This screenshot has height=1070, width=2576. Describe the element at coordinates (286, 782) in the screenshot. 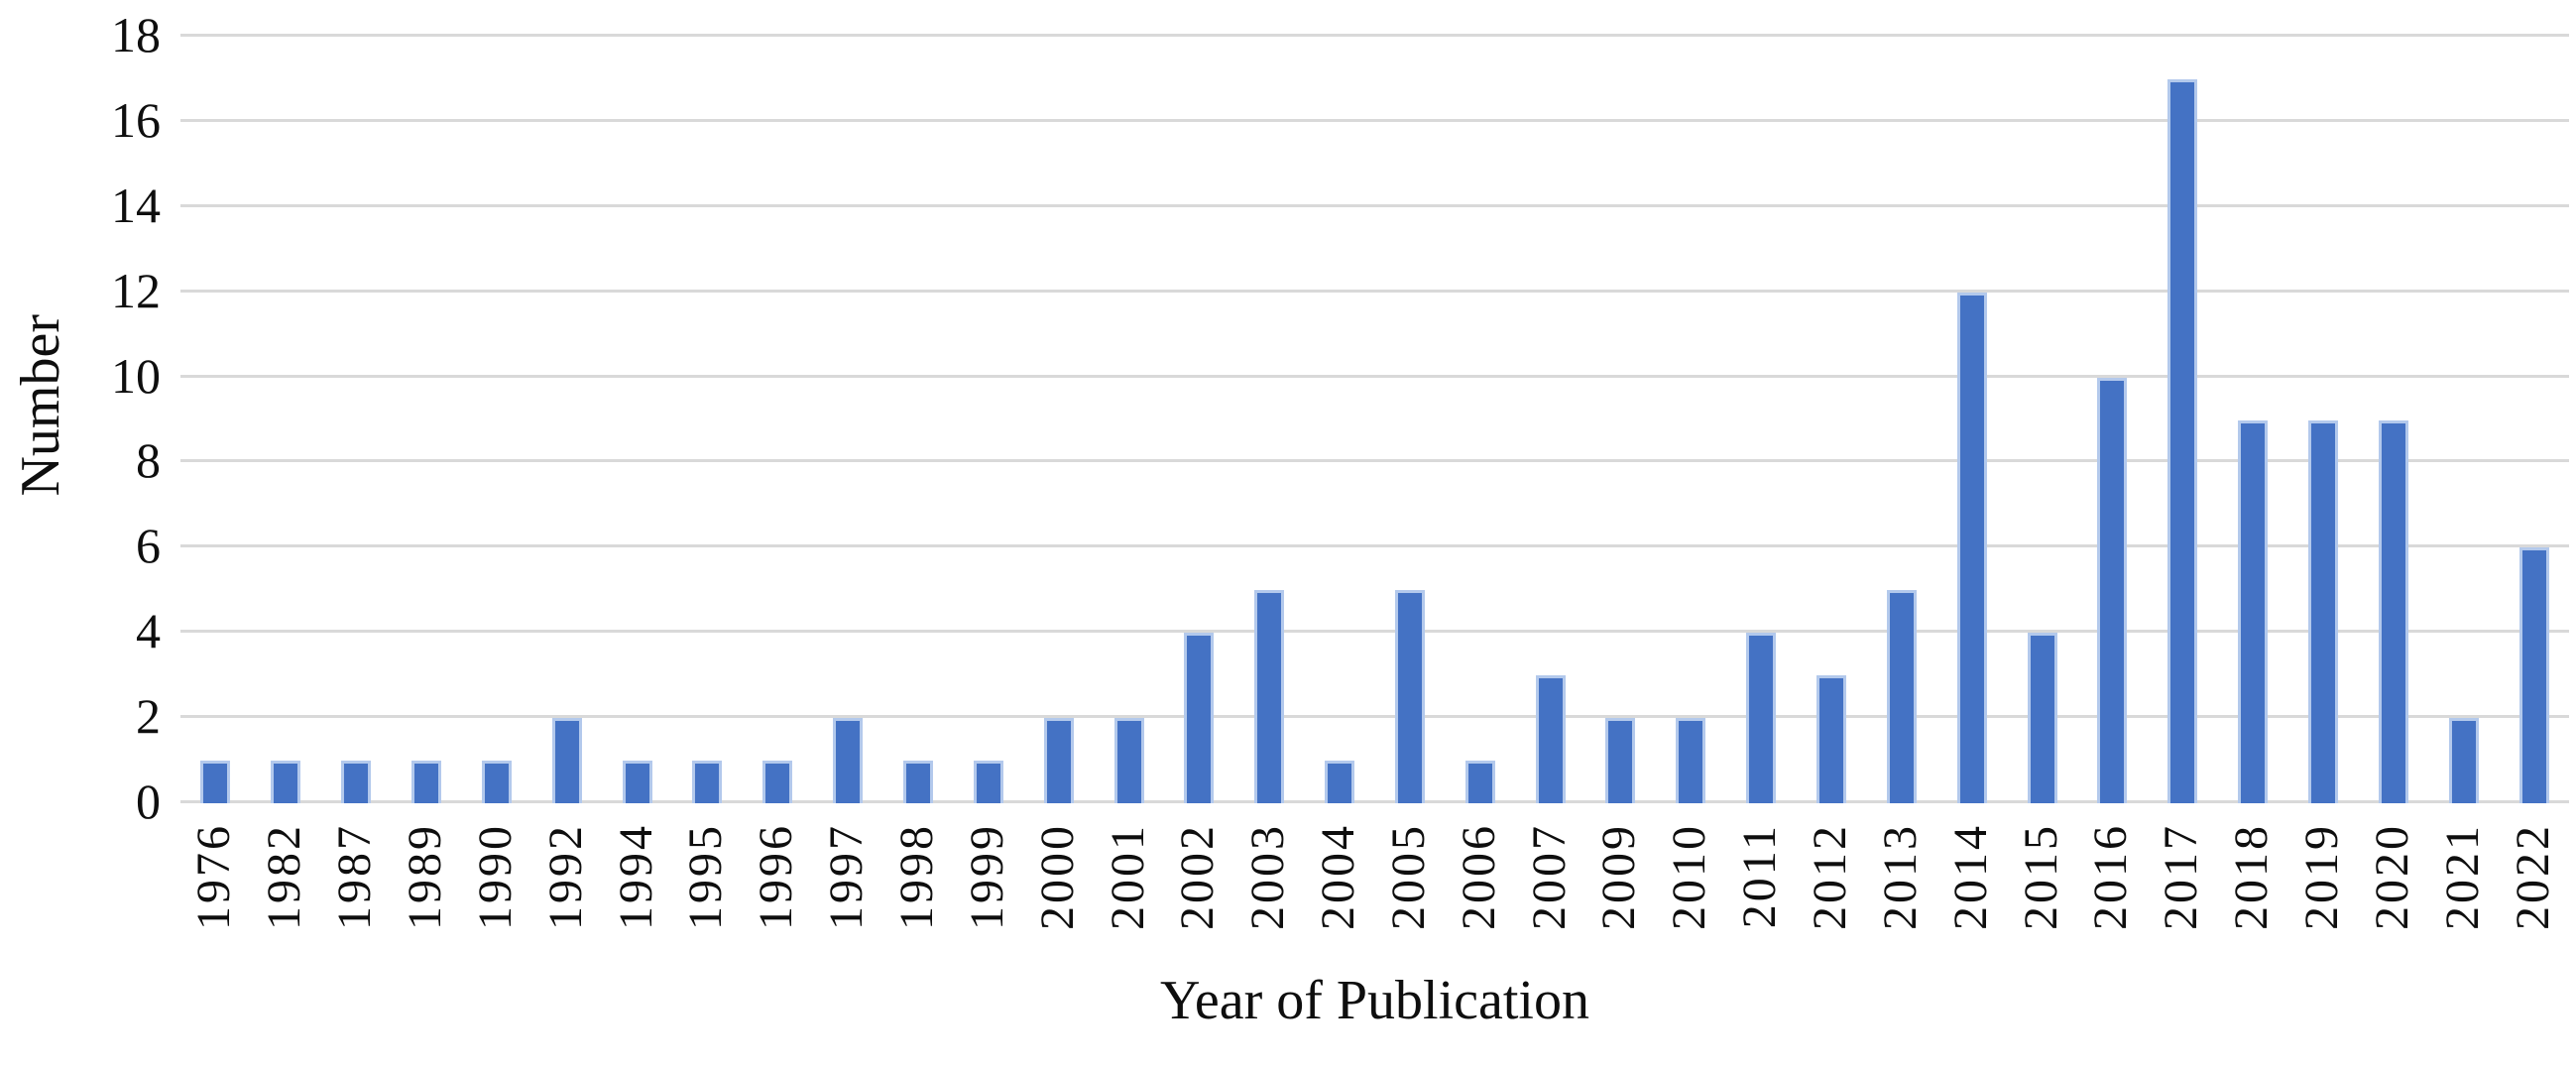

I see `bar-1982` at that location.